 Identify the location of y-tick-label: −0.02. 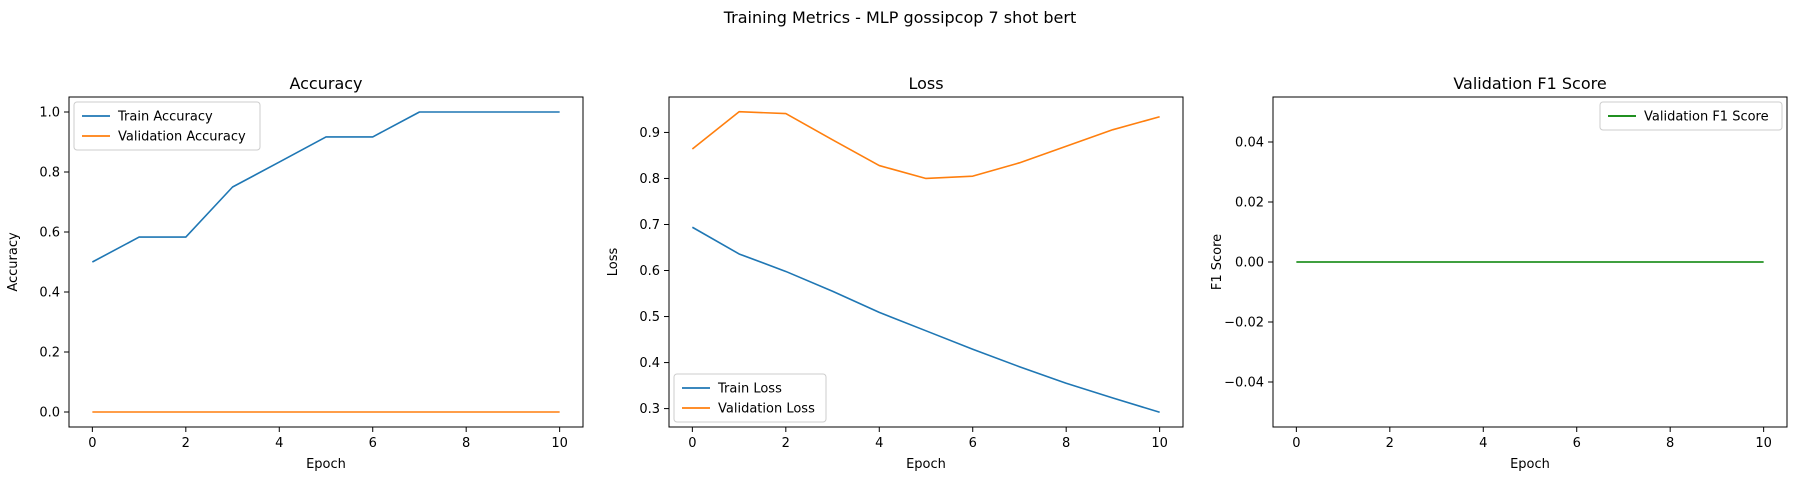
(1244, 323).